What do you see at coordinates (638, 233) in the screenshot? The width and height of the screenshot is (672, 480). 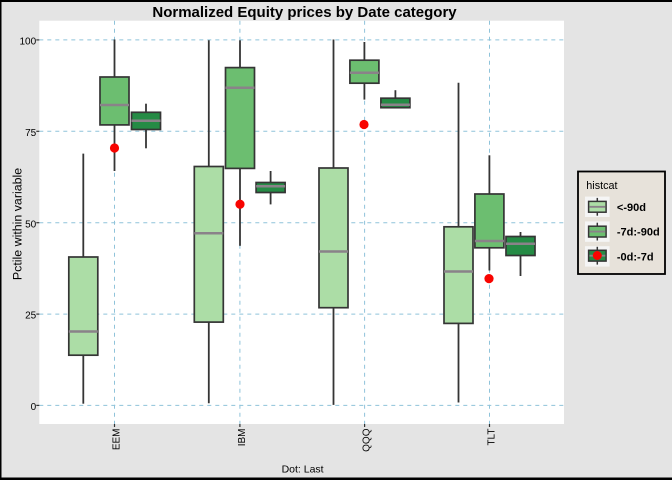 I see `svg-text: -7d:-90d` at bounding box center [638, 233].